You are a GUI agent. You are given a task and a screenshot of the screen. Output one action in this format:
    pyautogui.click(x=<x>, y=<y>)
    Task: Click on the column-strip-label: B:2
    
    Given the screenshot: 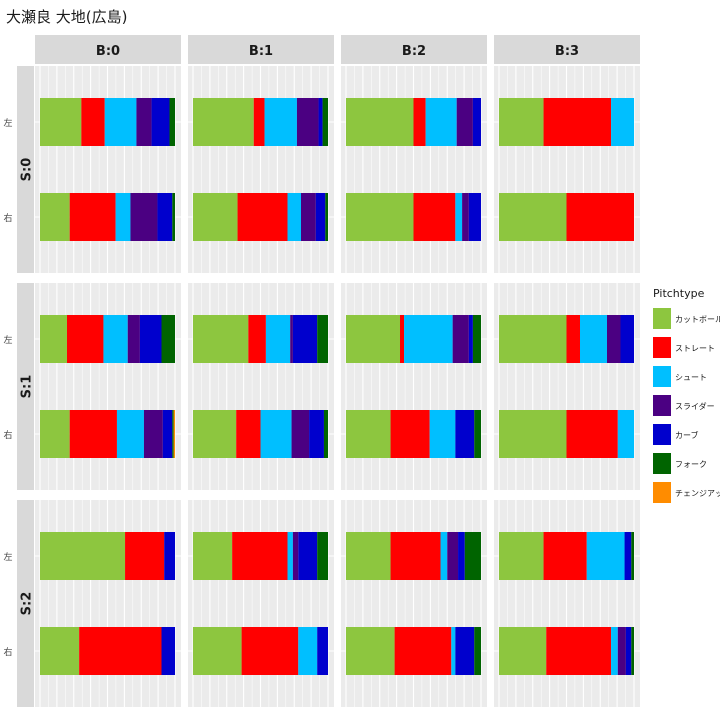 What is the action you would take?
    pyautogui.click(x=414, y=51)
    